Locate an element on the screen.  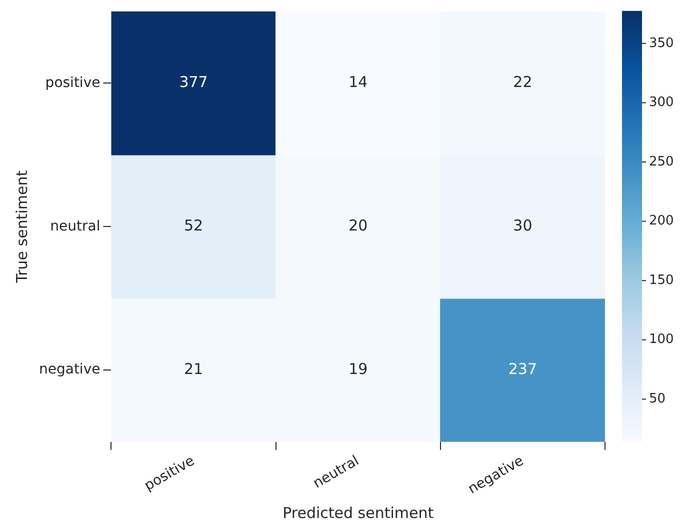
y-tick-label: positive is located at coordinates (72, 82).